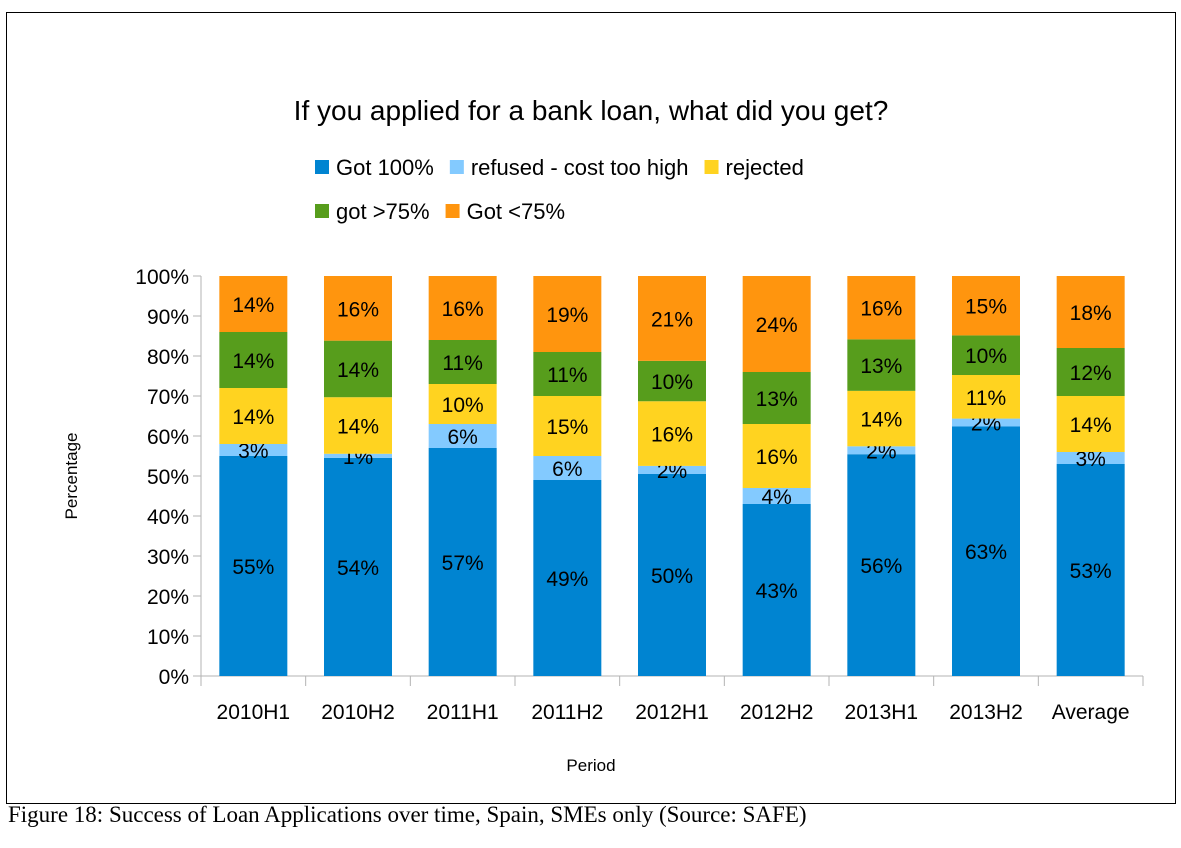 The image size is (1181, 848). What do you see at coordinates (383, 211) in the screenshot?
I see `legend-label: got >75%` at bounding box center [383, 211].